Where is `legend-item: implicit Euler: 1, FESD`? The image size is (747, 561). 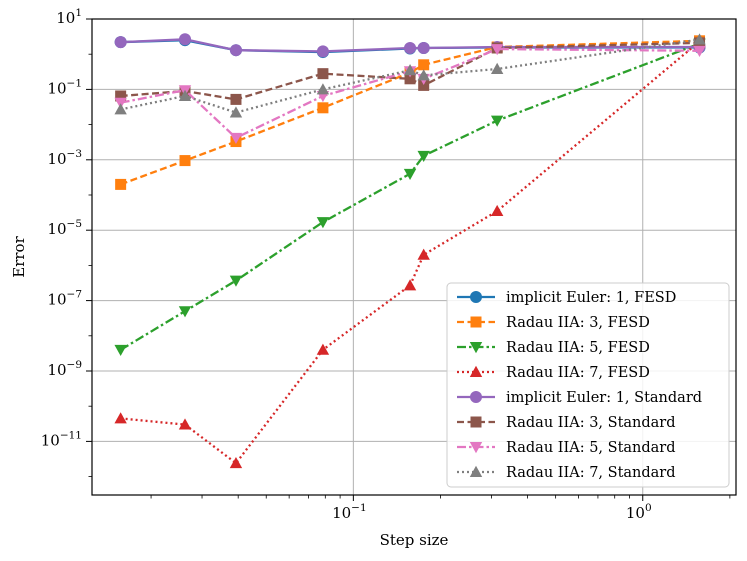 legend-item: implicit Euler: 1, FESD is located at coordinates (566, 298).